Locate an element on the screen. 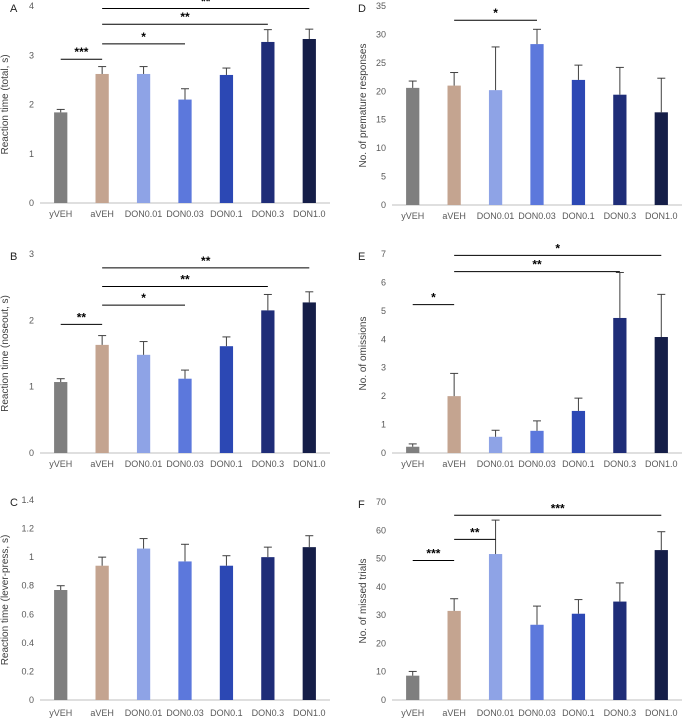 This screenshot has width=685, height=721. panel-label: C is located at coordinates (14, 503).